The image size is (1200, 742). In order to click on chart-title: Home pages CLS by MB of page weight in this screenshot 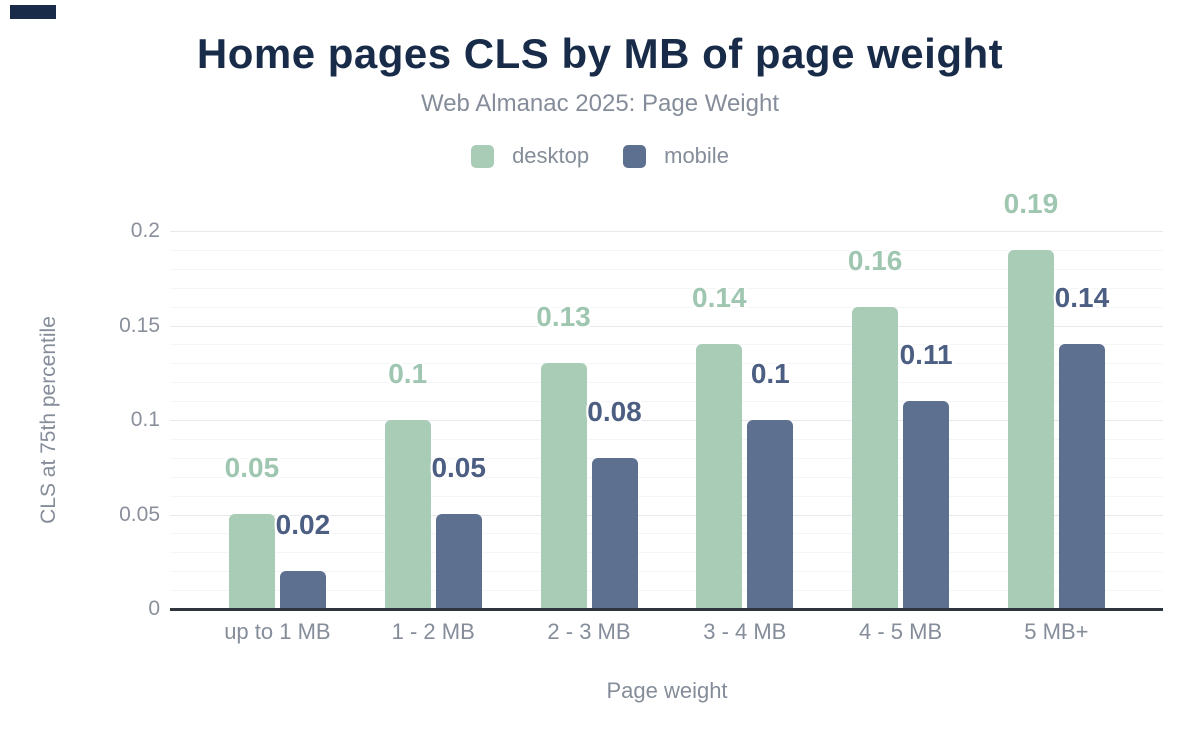, I will do `click(600, 53)`.